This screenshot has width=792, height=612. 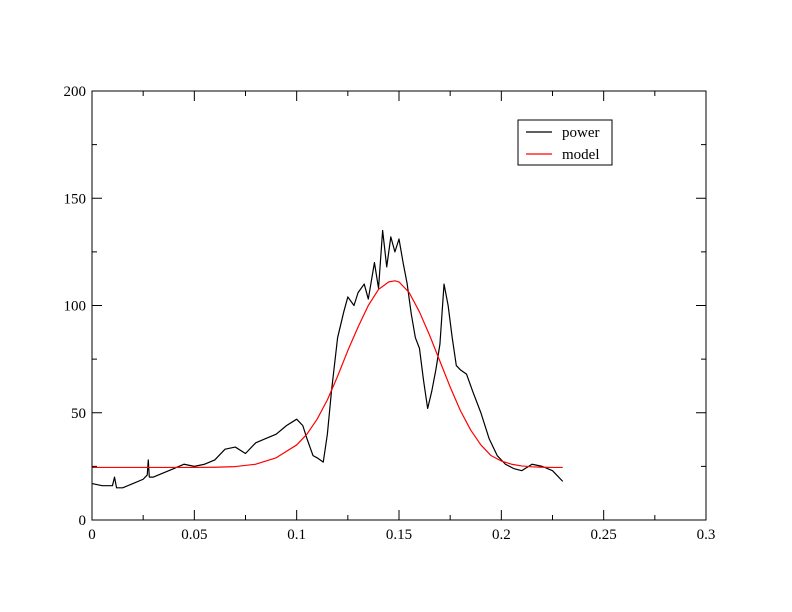 What do you see at coordinates (581, 133) in the screenshot?
I see `legend-label-power: power` at bounding box center [581, 133].